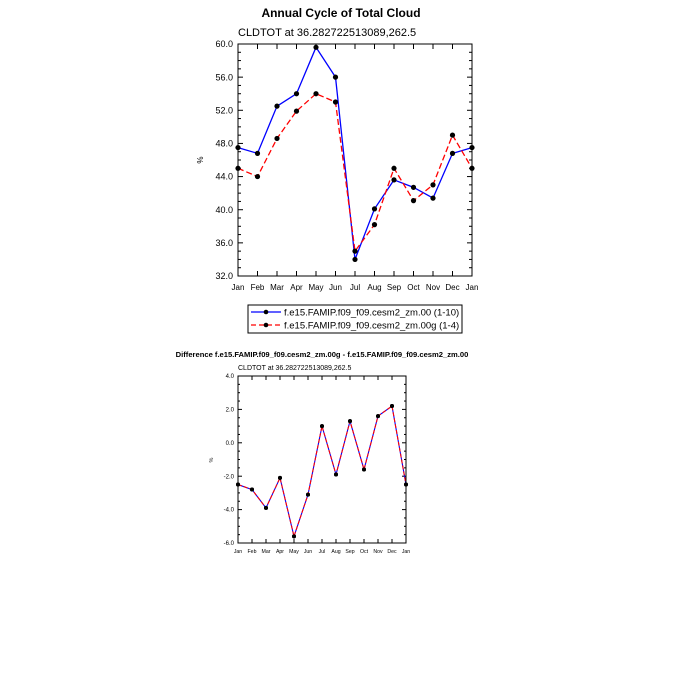  I want to click on chart1-plot-frame, so click(355, 160).